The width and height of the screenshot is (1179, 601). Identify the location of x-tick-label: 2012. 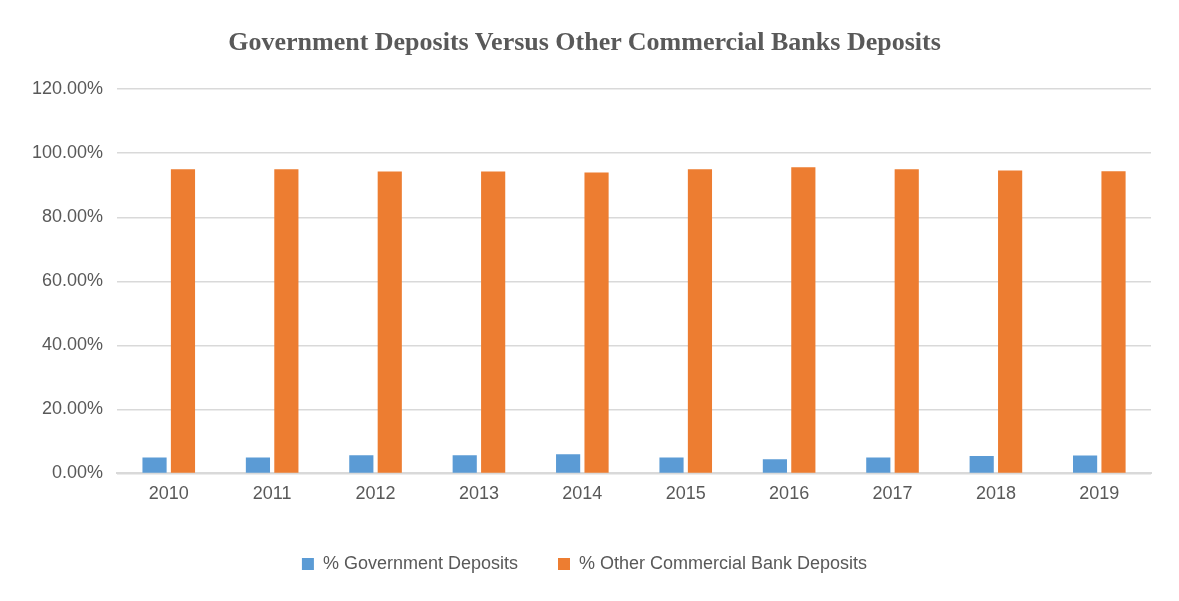
(375, 493).